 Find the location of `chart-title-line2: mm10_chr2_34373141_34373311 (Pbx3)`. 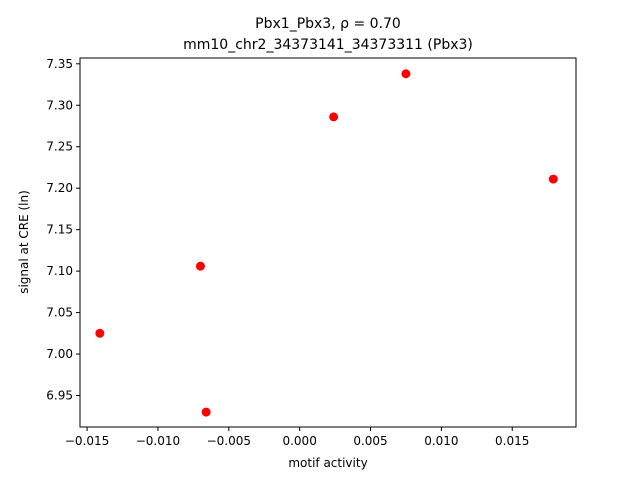

chart-title-line2: mm10_chr2_34373141_34373311 (Pbx3) is located at coordinates (328, 45).